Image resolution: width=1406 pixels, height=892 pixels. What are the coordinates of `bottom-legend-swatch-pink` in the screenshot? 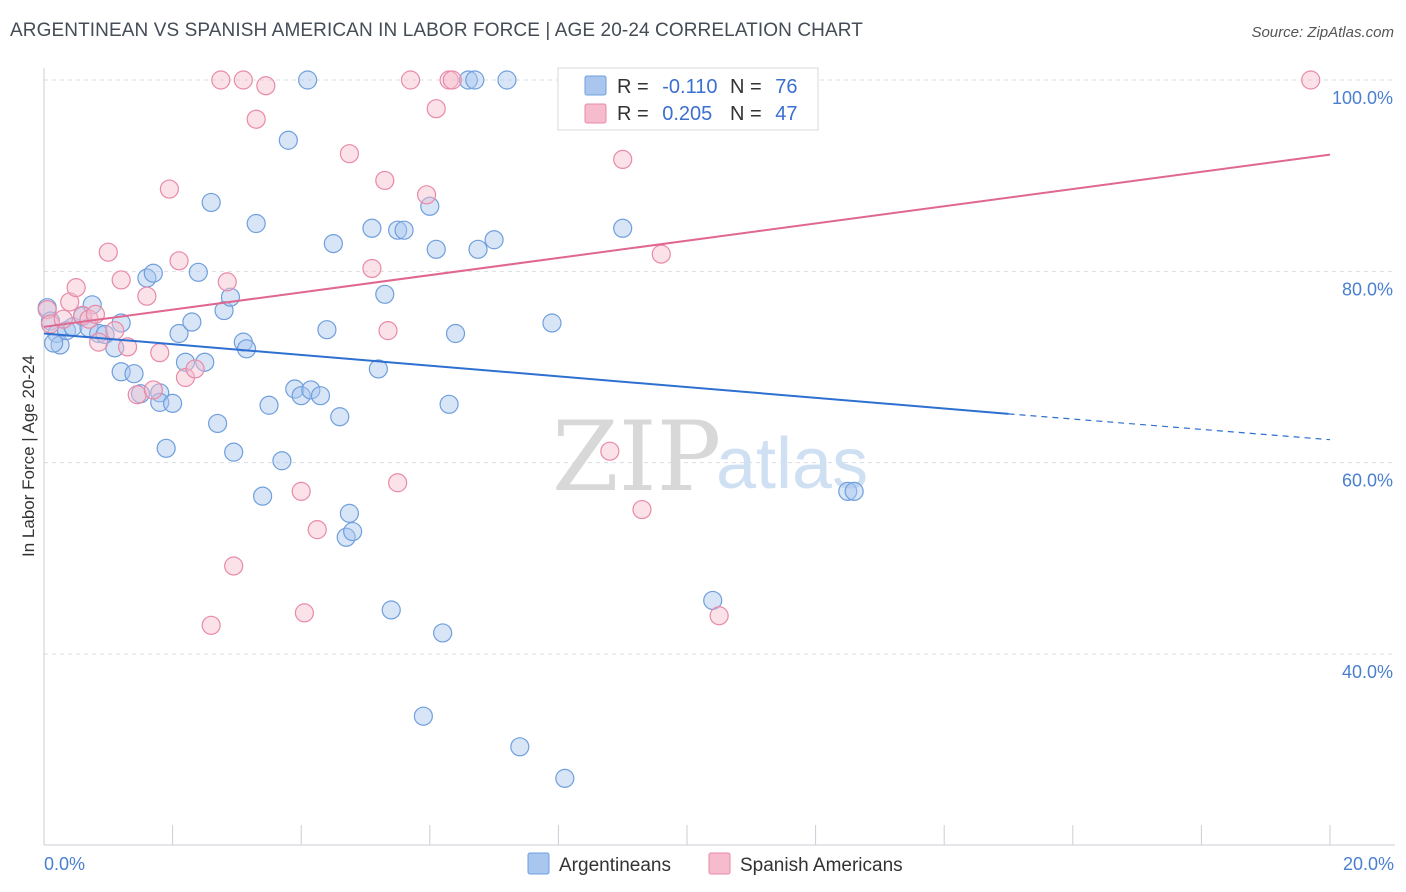 It's located at (719, 863).